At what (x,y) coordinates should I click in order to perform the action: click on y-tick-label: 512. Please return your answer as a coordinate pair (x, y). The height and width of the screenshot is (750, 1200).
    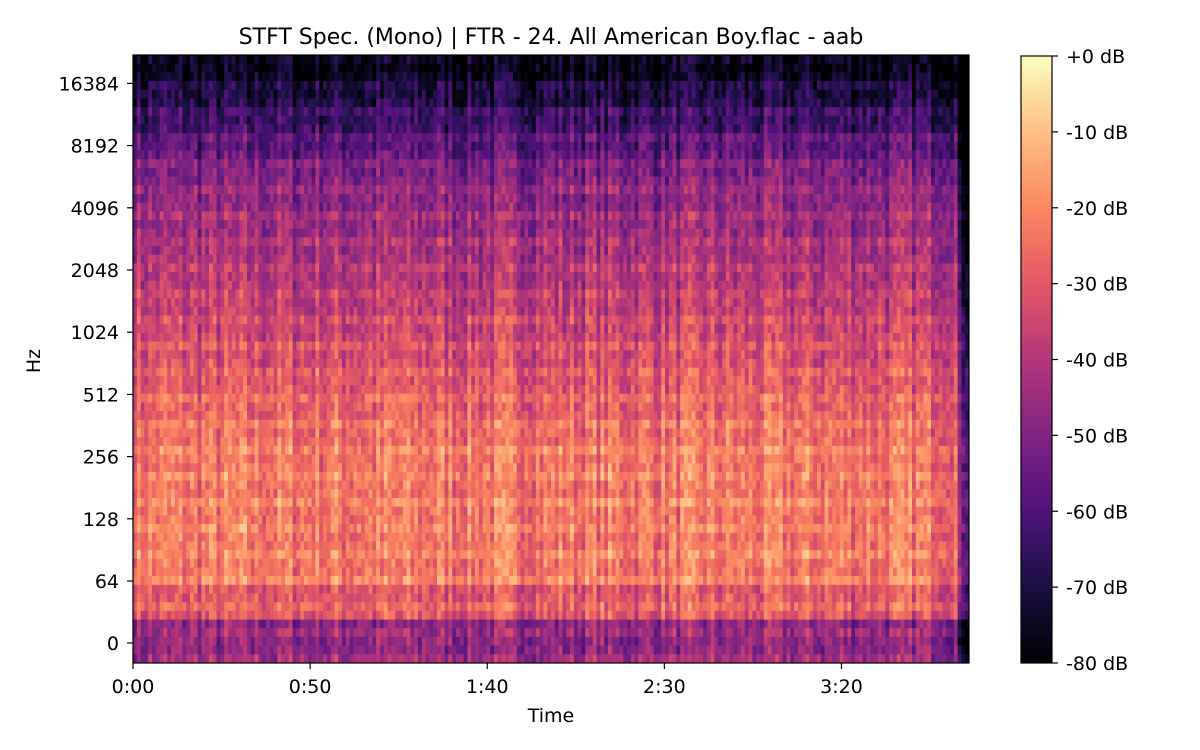
    Looking at the image, I should click on (101, 395).